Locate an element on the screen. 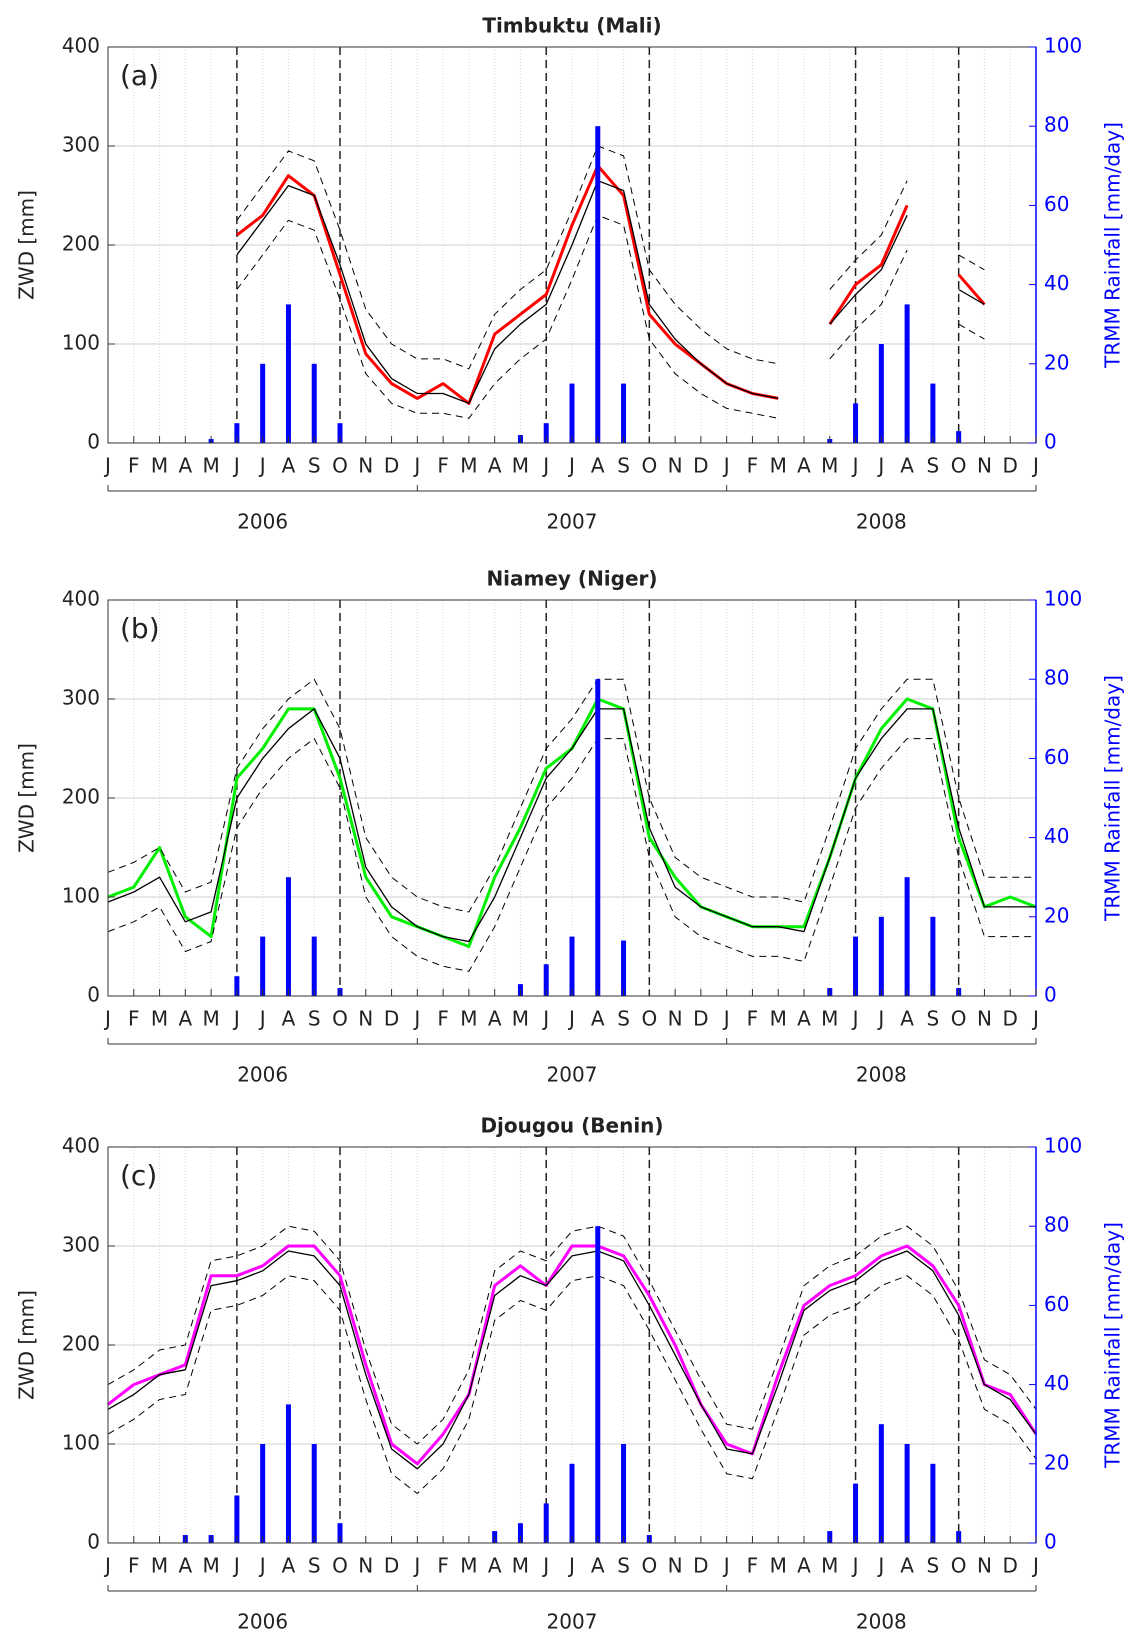 The width and height of the screenshot is (1142, 1641). chart-title: Djougou (Benin) is located at coordinates (571, 1126).